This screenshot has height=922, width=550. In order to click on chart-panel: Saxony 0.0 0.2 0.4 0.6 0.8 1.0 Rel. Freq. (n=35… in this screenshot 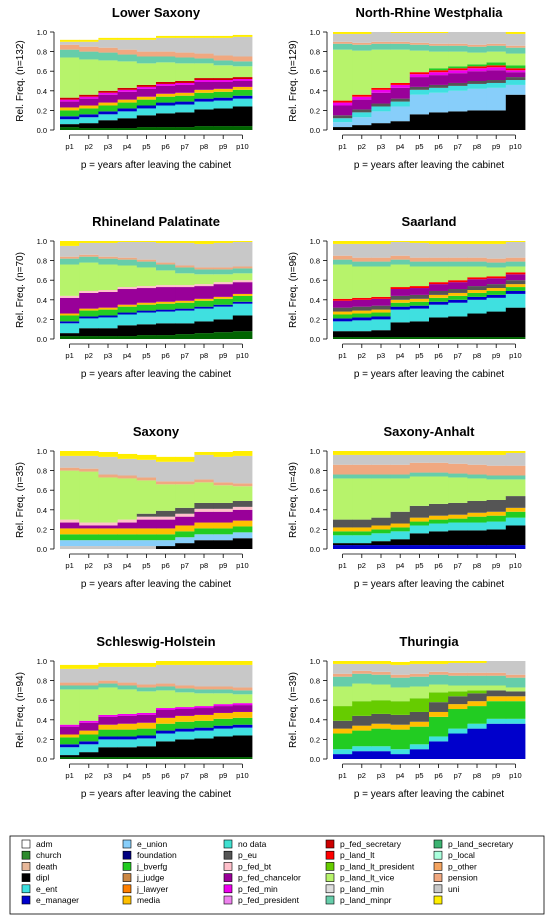, I will do `click(134, 507)`.